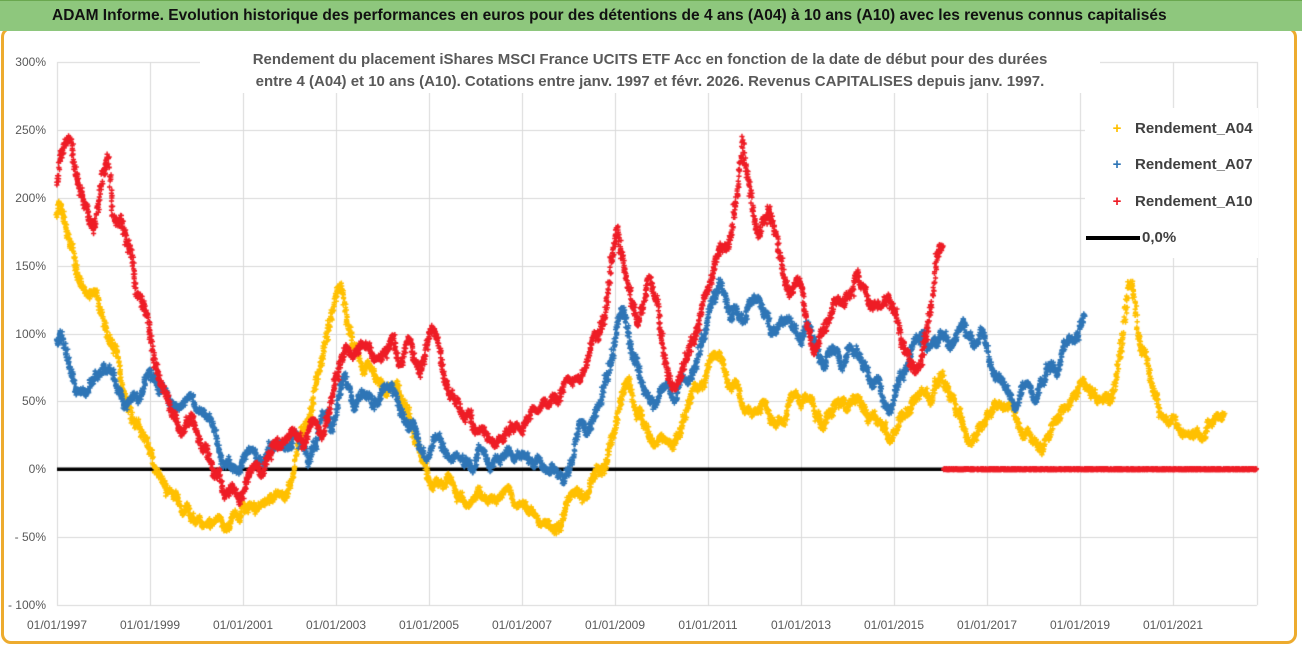  Describe the element at coordinates (1194, 201) in the screenshot. I see `legend-label: Rendement_A10` at that location.